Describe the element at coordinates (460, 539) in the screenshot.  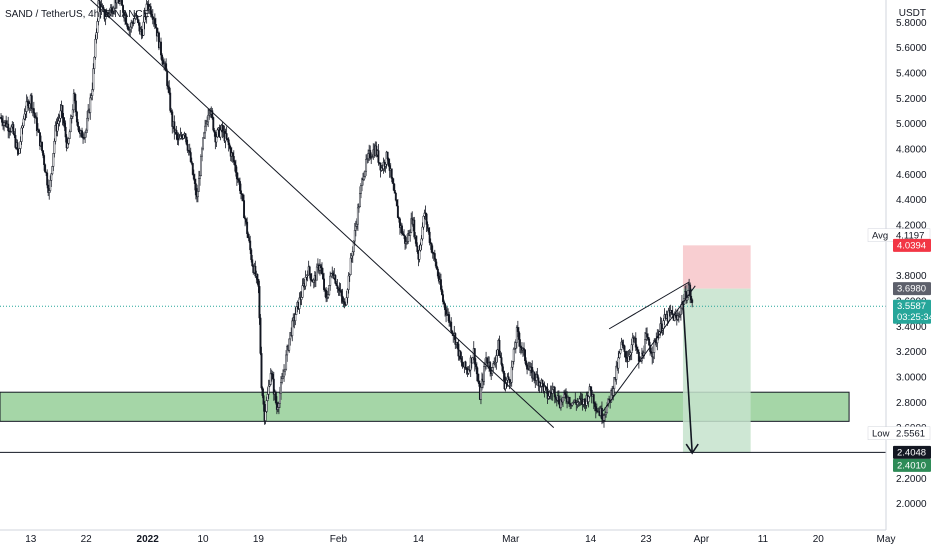
I see `time-axis: 13 22 2022 10 19 Feb 14 Mar 14 23 Apr 11 20 May` at that location.